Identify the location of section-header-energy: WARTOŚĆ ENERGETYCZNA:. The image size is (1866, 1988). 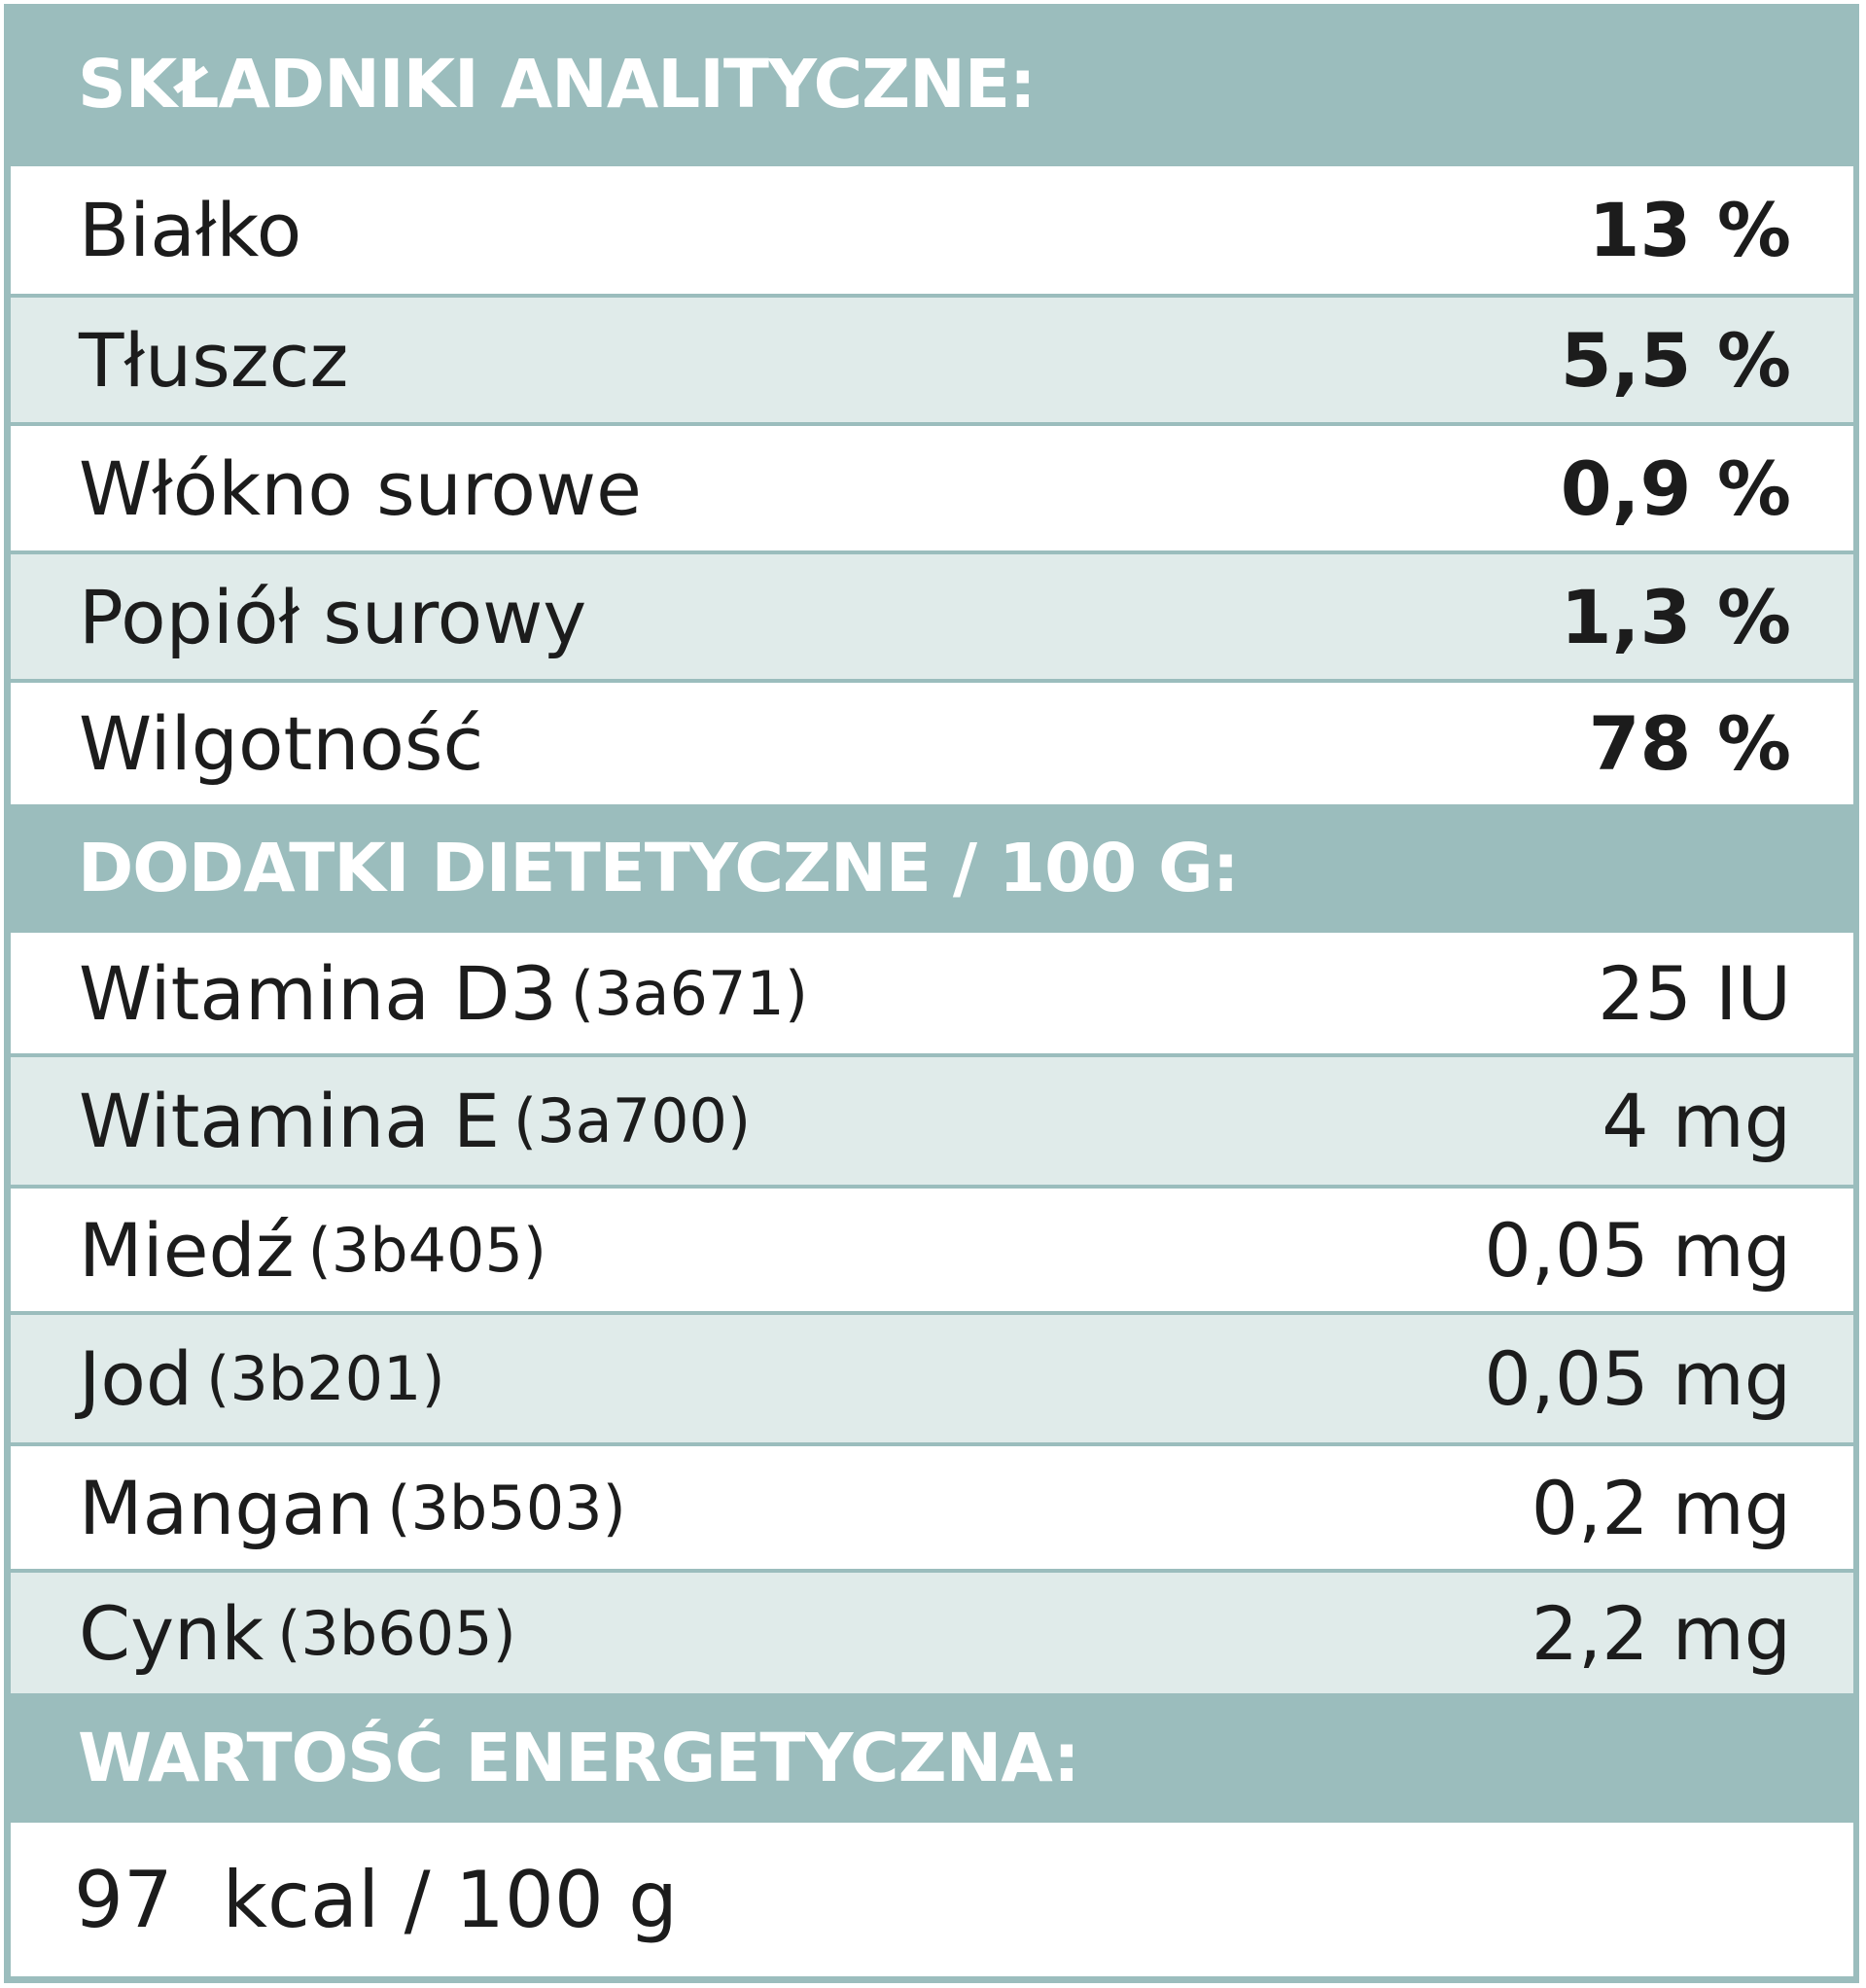
(931, 1758).